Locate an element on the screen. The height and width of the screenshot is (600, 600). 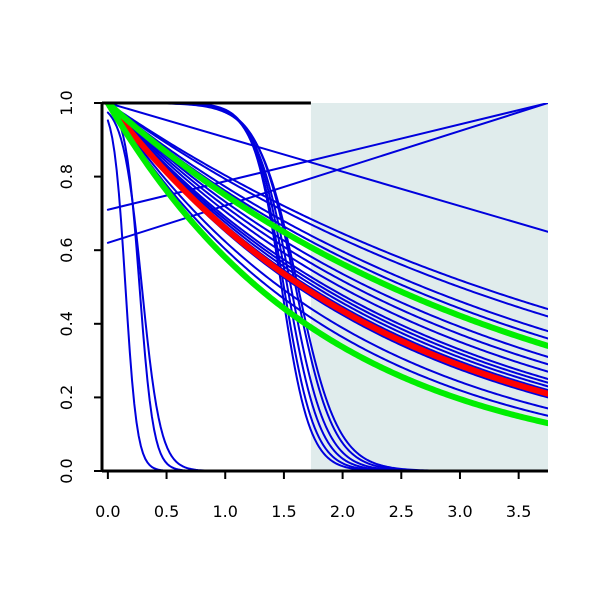
x-tick-label: 3.5 is located at coordinates (518, 511).